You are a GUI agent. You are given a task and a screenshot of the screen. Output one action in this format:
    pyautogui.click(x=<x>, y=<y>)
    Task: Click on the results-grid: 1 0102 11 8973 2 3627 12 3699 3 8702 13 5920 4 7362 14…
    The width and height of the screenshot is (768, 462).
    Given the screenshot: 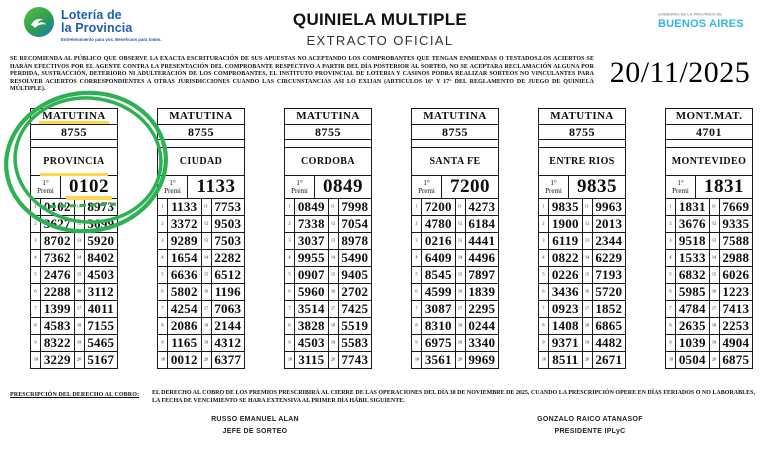 What is the action you would take?
    pyautogui.click(x=74, y=283)
    